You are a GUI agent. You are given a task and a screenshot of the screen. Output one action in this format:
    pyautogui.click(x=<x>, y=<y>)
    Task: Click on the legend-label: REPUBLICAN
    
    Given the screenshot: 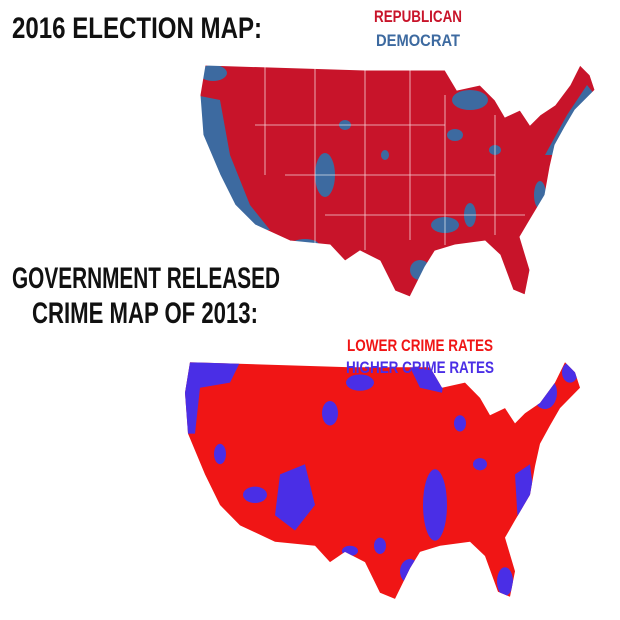 What is the action you would take?
    pyautogui.click(x=418, y=16)
    